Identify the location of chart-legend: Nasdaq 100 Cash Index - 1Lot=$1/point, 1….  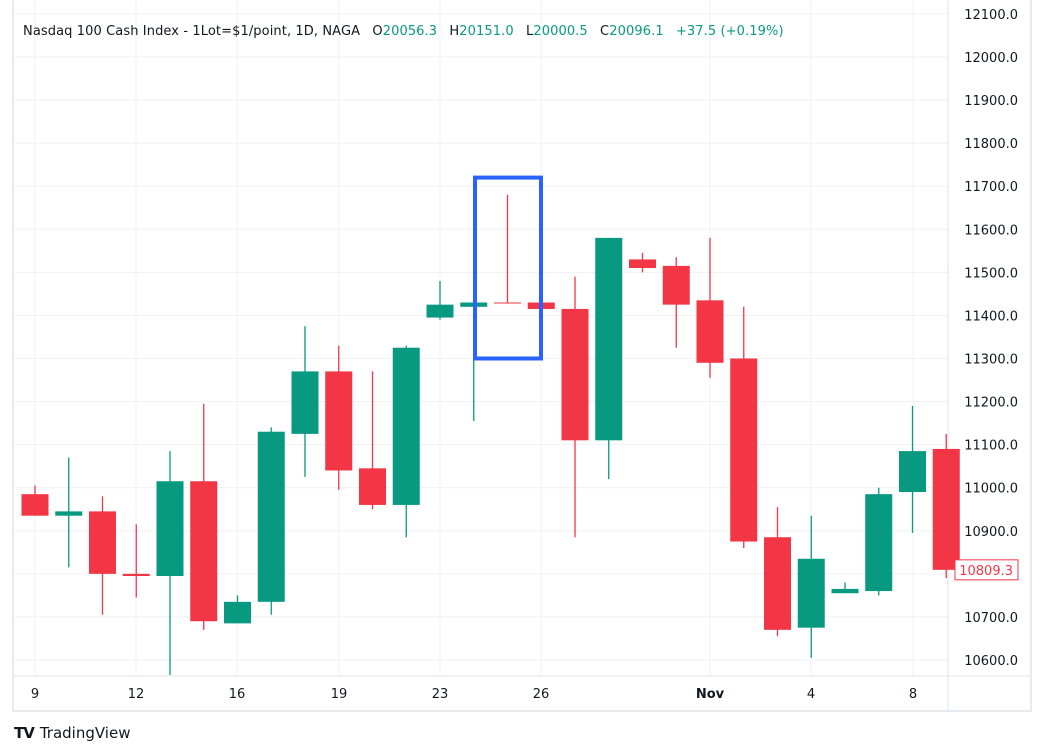
(403, 31).